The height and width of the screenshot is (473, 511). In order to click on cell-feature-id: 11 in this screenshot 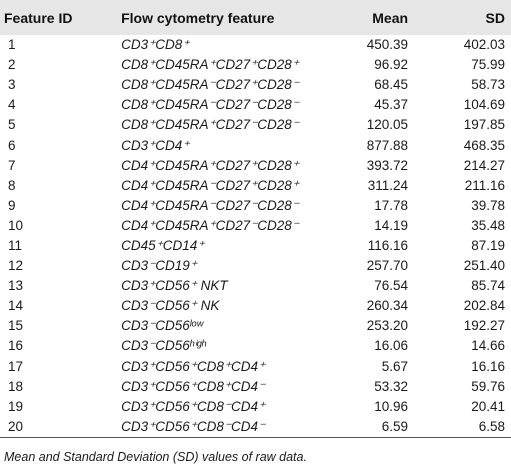, I will do `click(15, 245)`.